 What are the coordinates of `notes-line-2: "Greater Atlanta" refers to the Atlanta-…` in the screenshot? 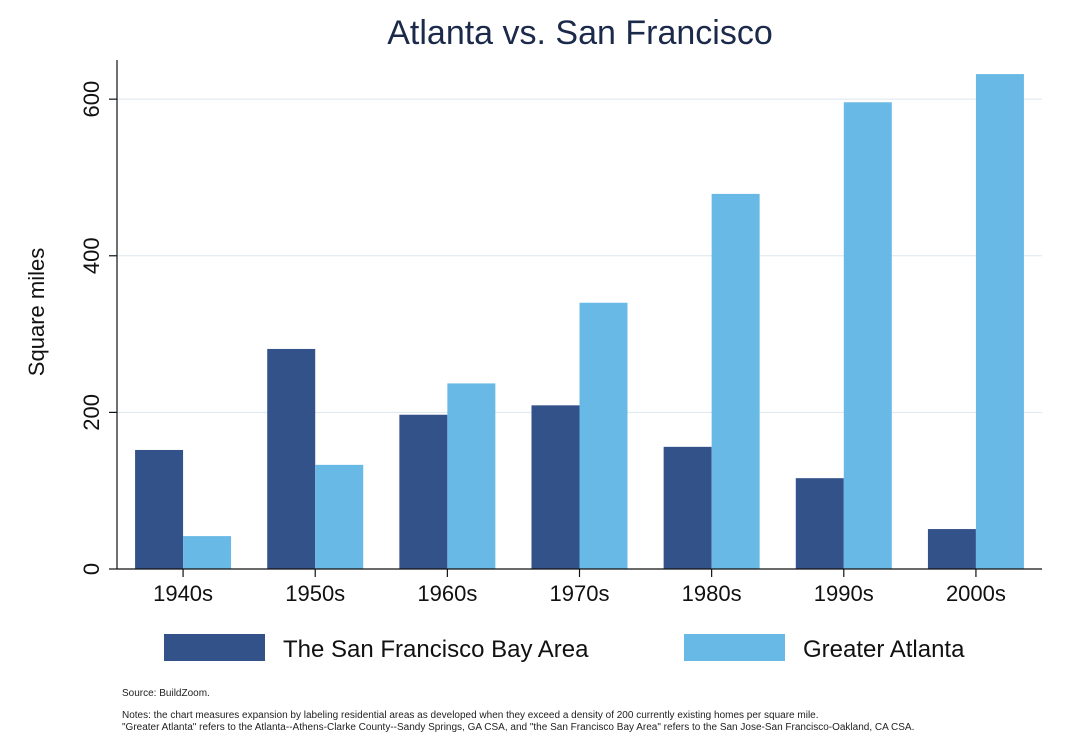 It's located at (518, 727).